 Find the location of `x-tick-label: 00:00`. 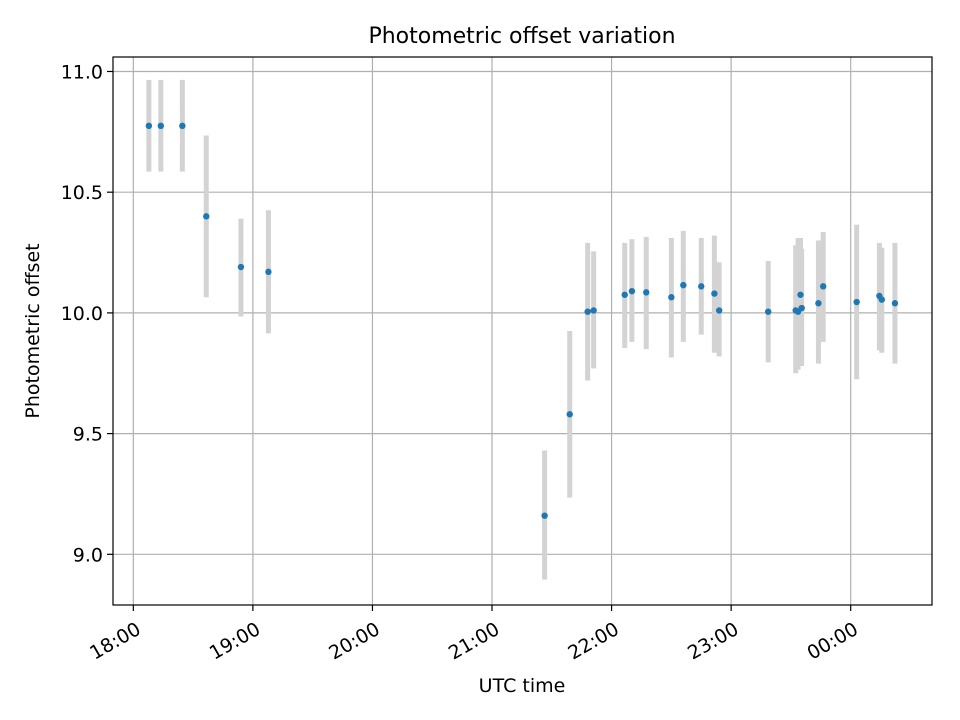

x-tick-label: 00:00 is located at coordinates (833, 641).